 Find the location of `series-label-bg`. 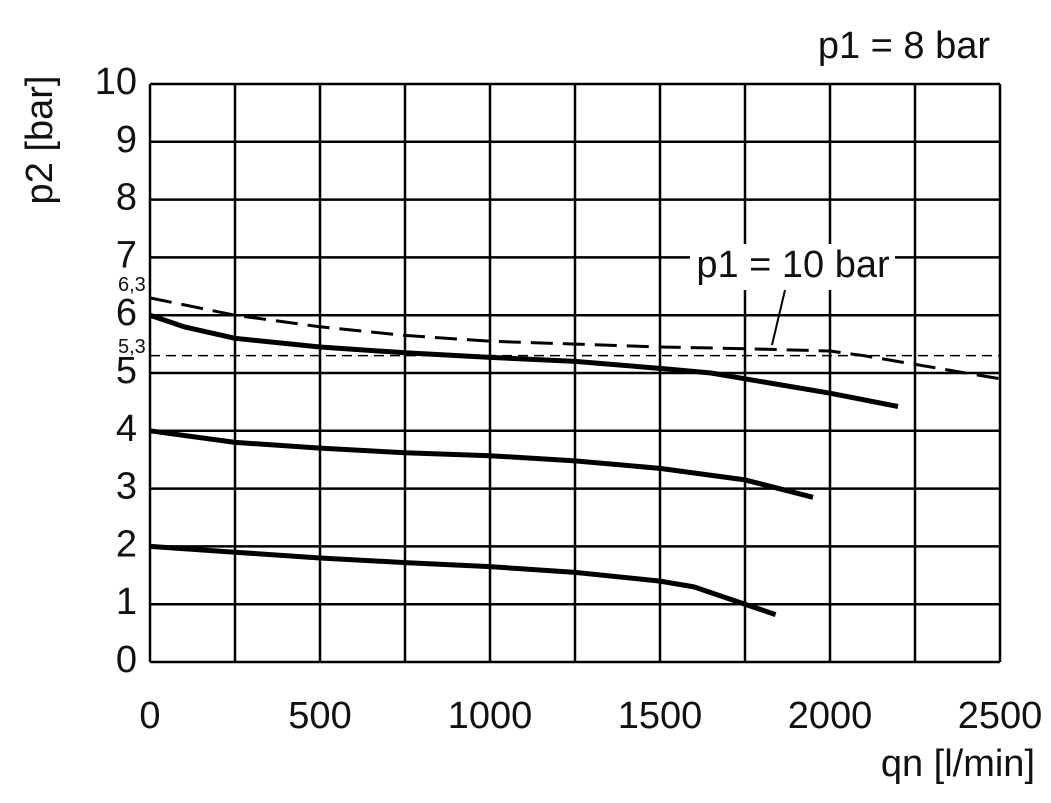

series-label-bg is located at coordinates (792, 267).